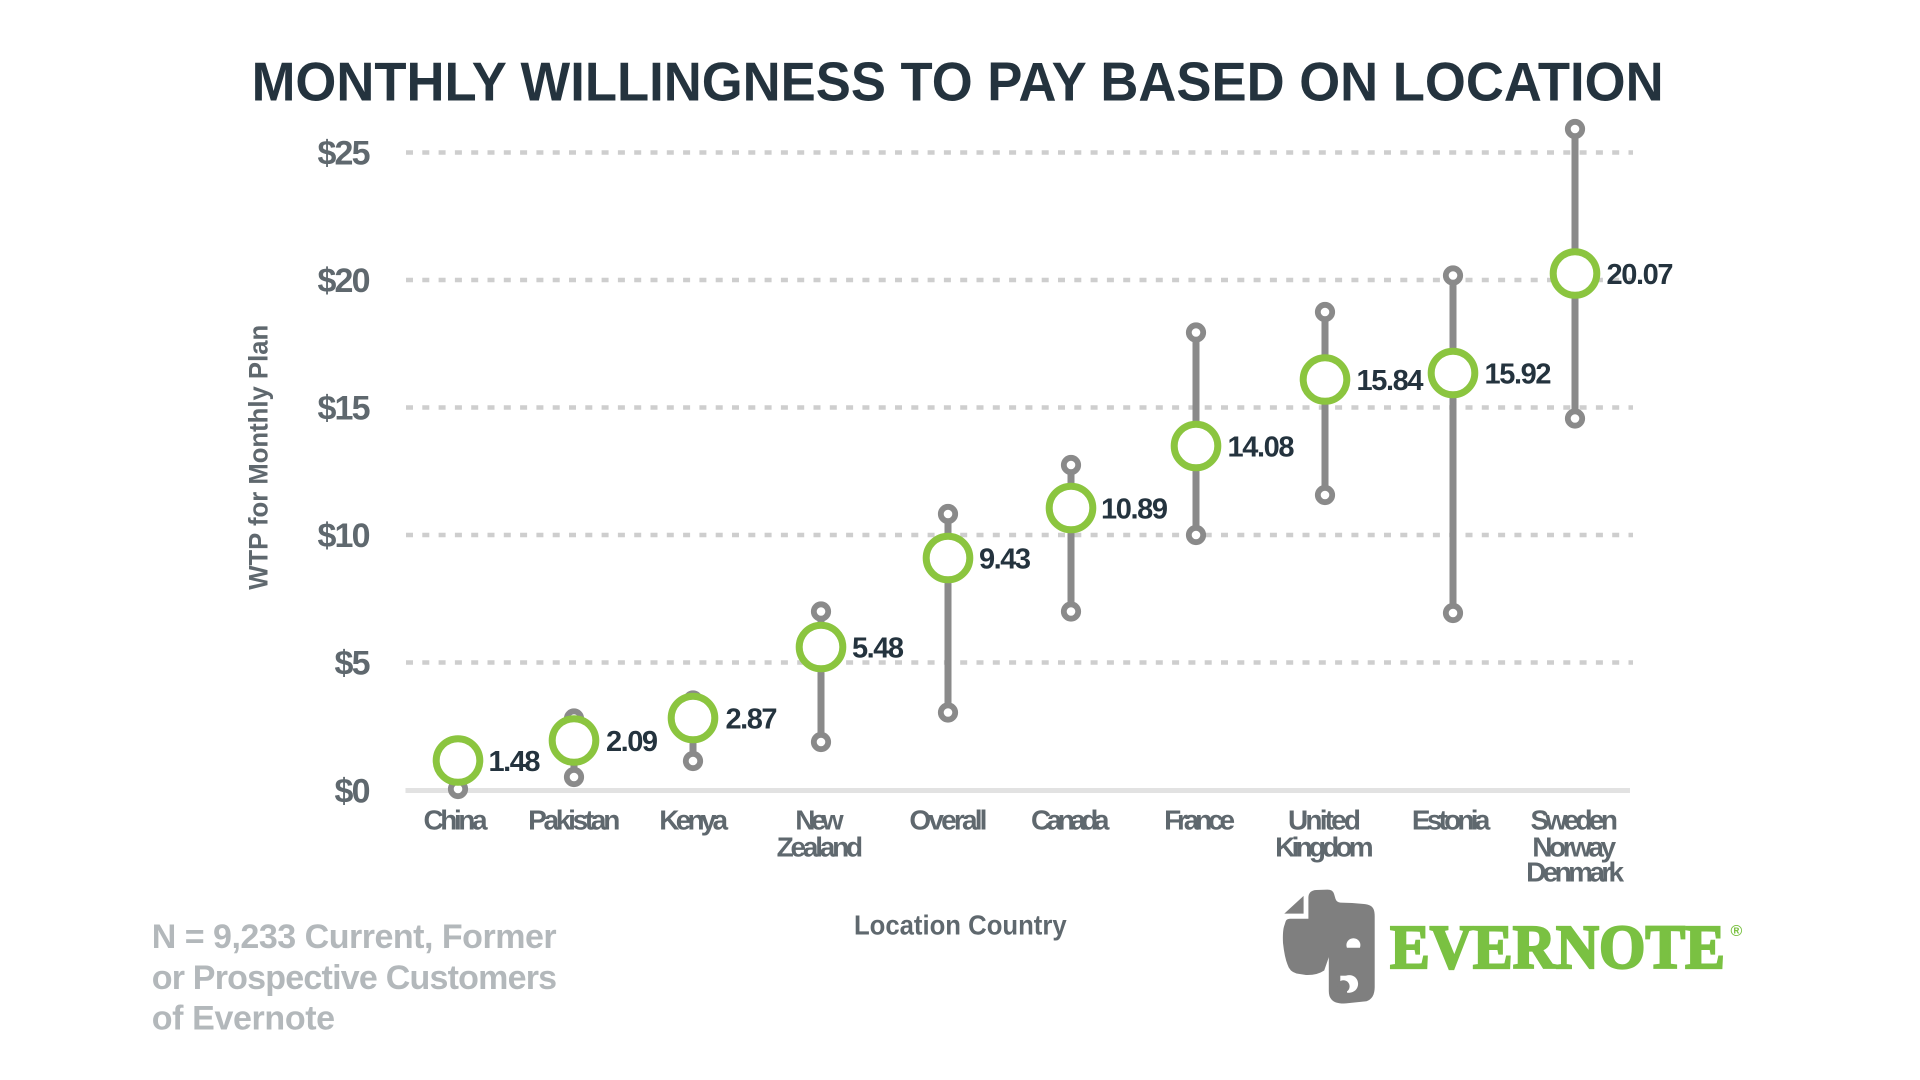 Image resolution: width=1920 pixels, height=1080 pixels. I want to click on svg-text: Denmark, so click(1575, 872).